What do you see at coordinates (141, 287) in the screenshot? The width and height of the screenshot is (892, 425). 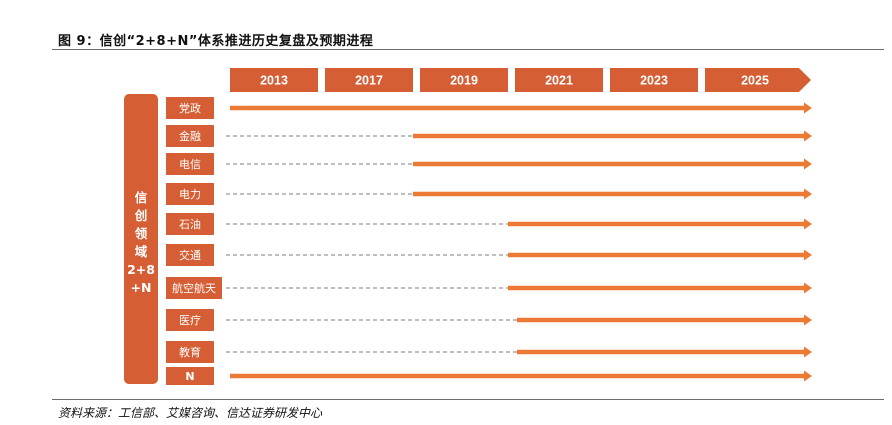 I see `side-label-text: +N` at bounding box center [141, 287].